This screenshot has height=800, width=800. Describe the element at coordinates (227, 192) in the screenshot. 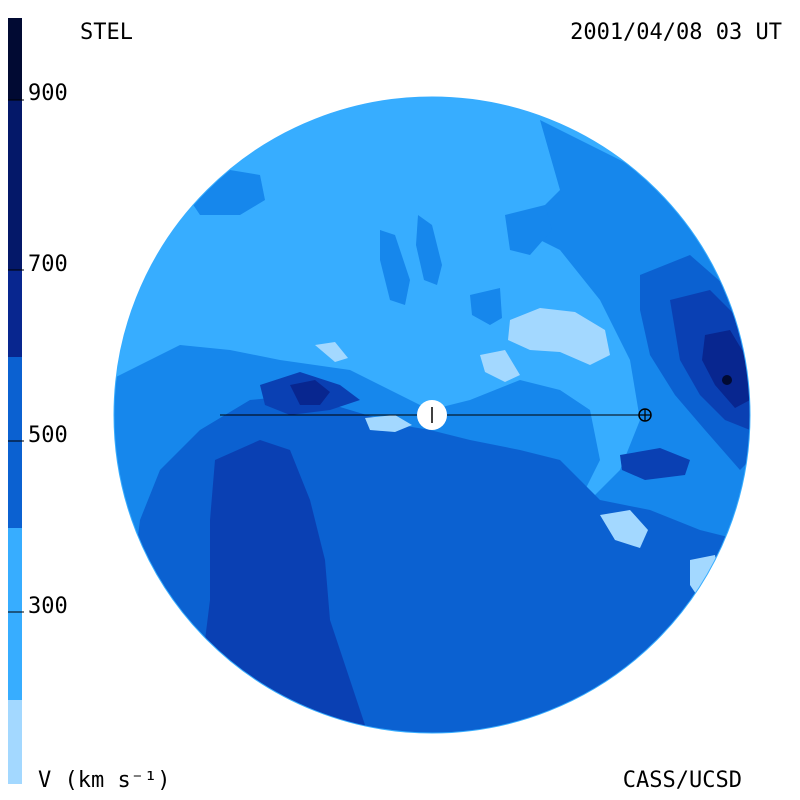

I see `region-mid-top-left` at that location.